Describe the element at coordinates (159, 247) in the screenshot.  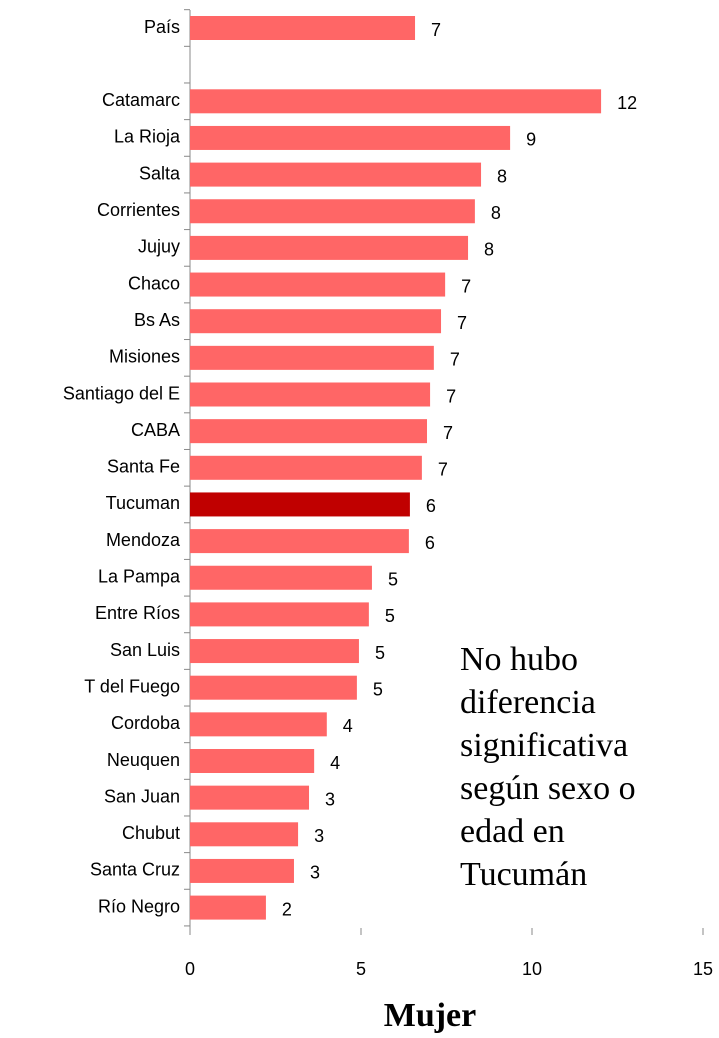
I see `category-label: Jujuy` at that location.